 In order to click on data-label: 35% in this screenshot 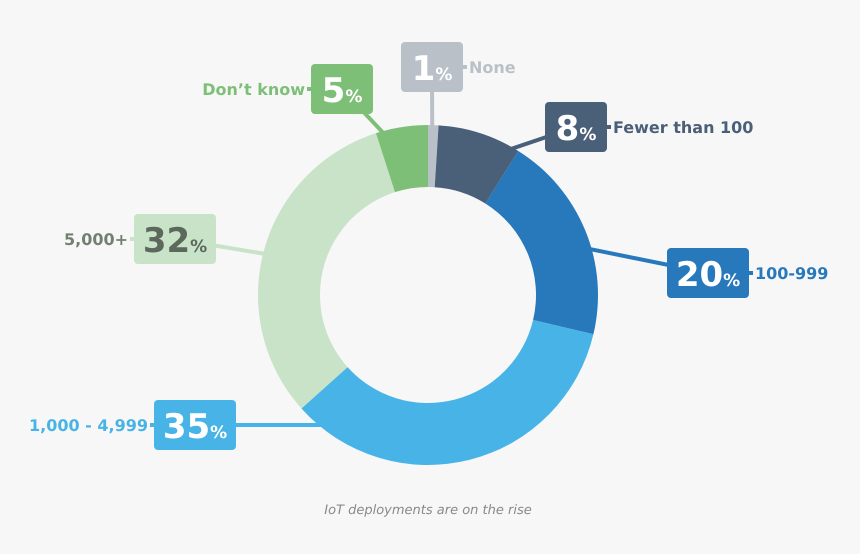, I will do `click(195, 427)`.